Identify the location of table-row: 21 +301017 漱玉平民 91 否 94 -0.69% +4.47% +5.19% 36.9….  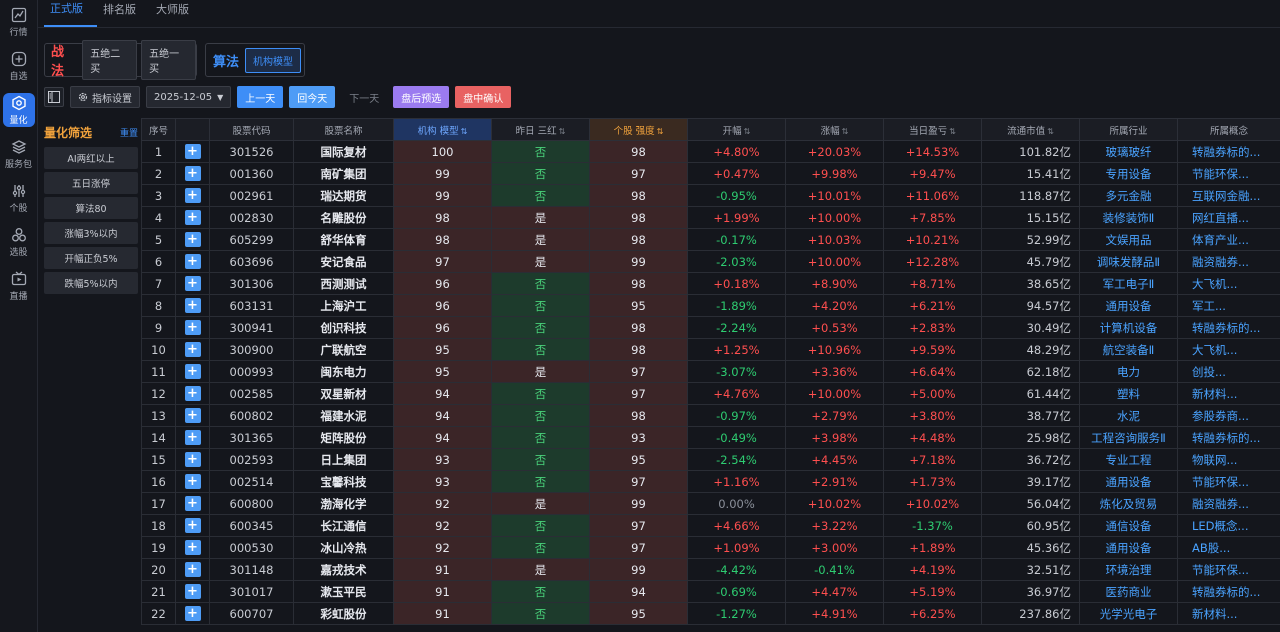
(710, 591).